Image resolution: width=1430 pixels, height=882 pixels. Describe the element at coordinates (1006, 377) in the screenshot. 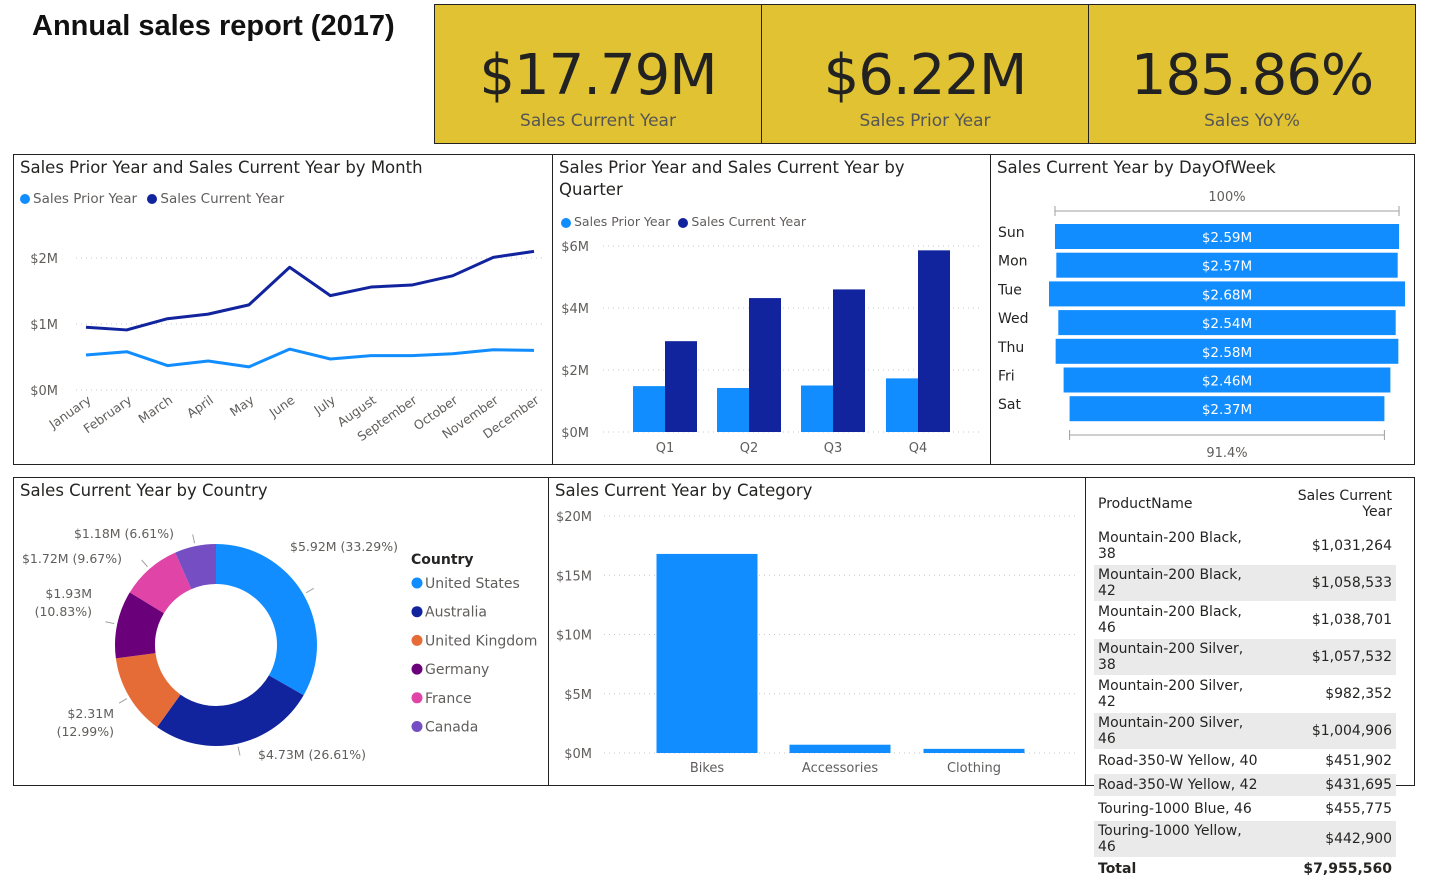

I see `funnel-day-label: Fri` at that location.